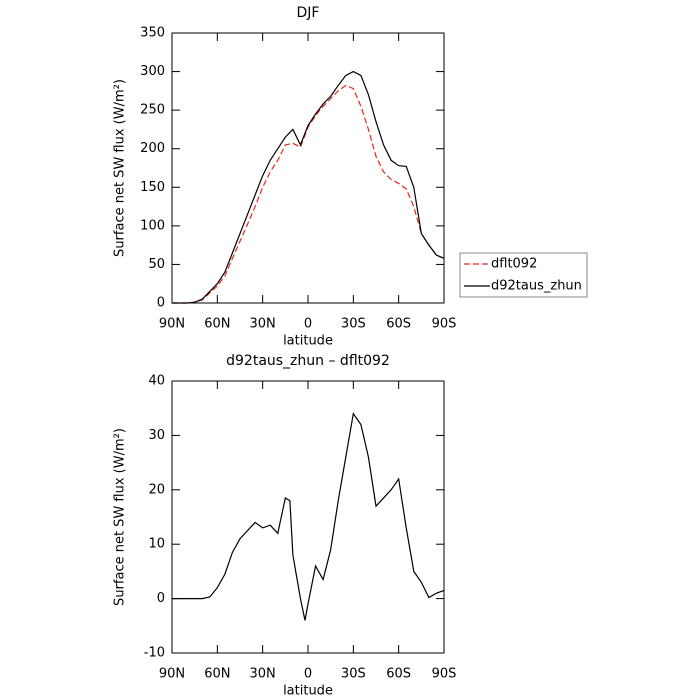 The height and width of the screenshot is (700, 700). What do you see at coordinates (154, 653) in the screenshot?
I see `y-tick-label: -10` at bounding box center [154, 653].